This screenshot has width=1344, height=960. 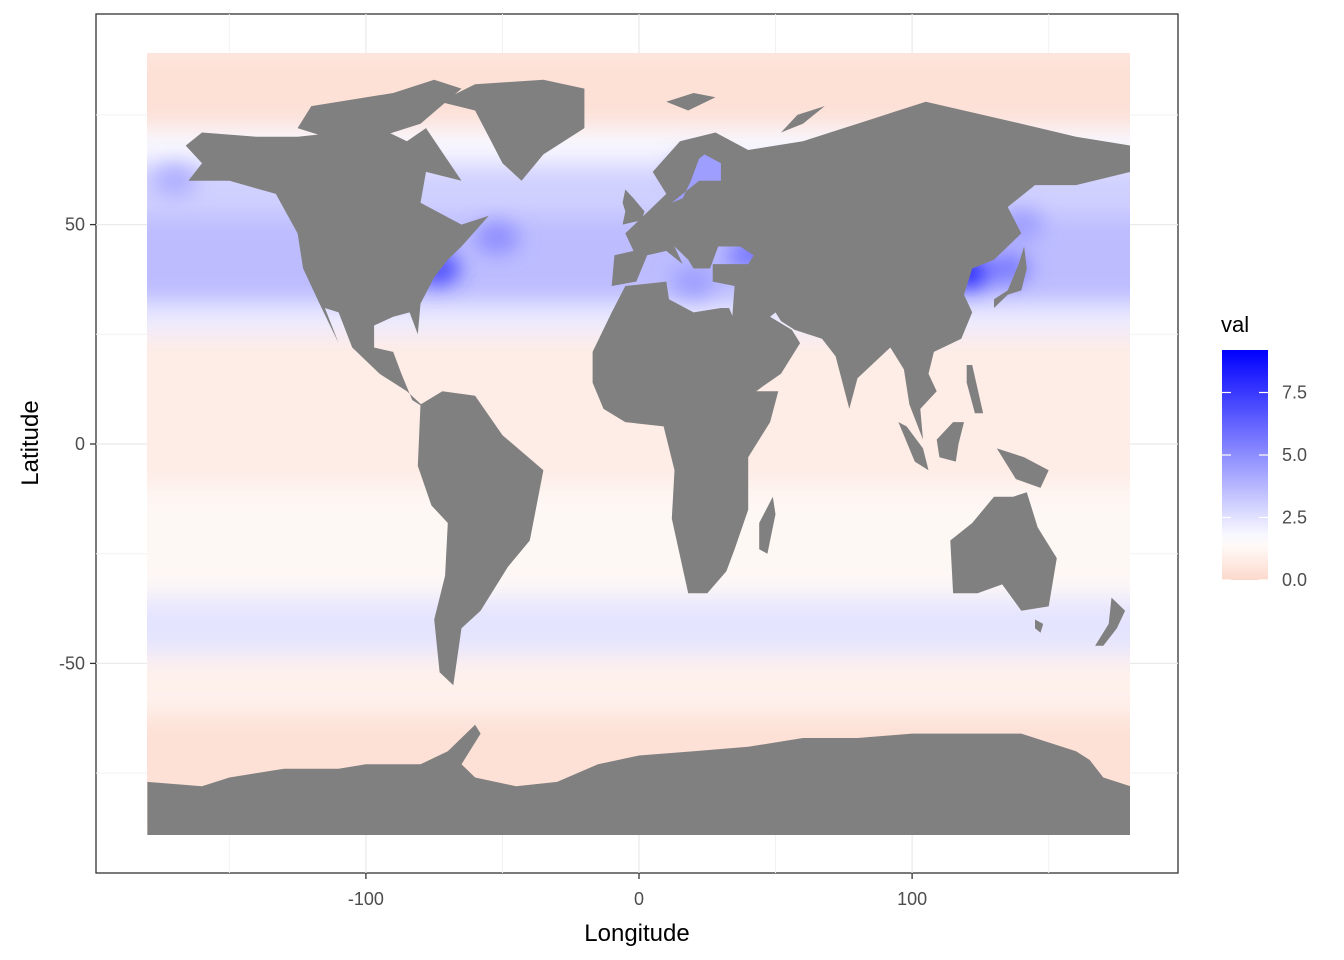 I want to click on x-tick-label: -100, so click(x=366, y=899).